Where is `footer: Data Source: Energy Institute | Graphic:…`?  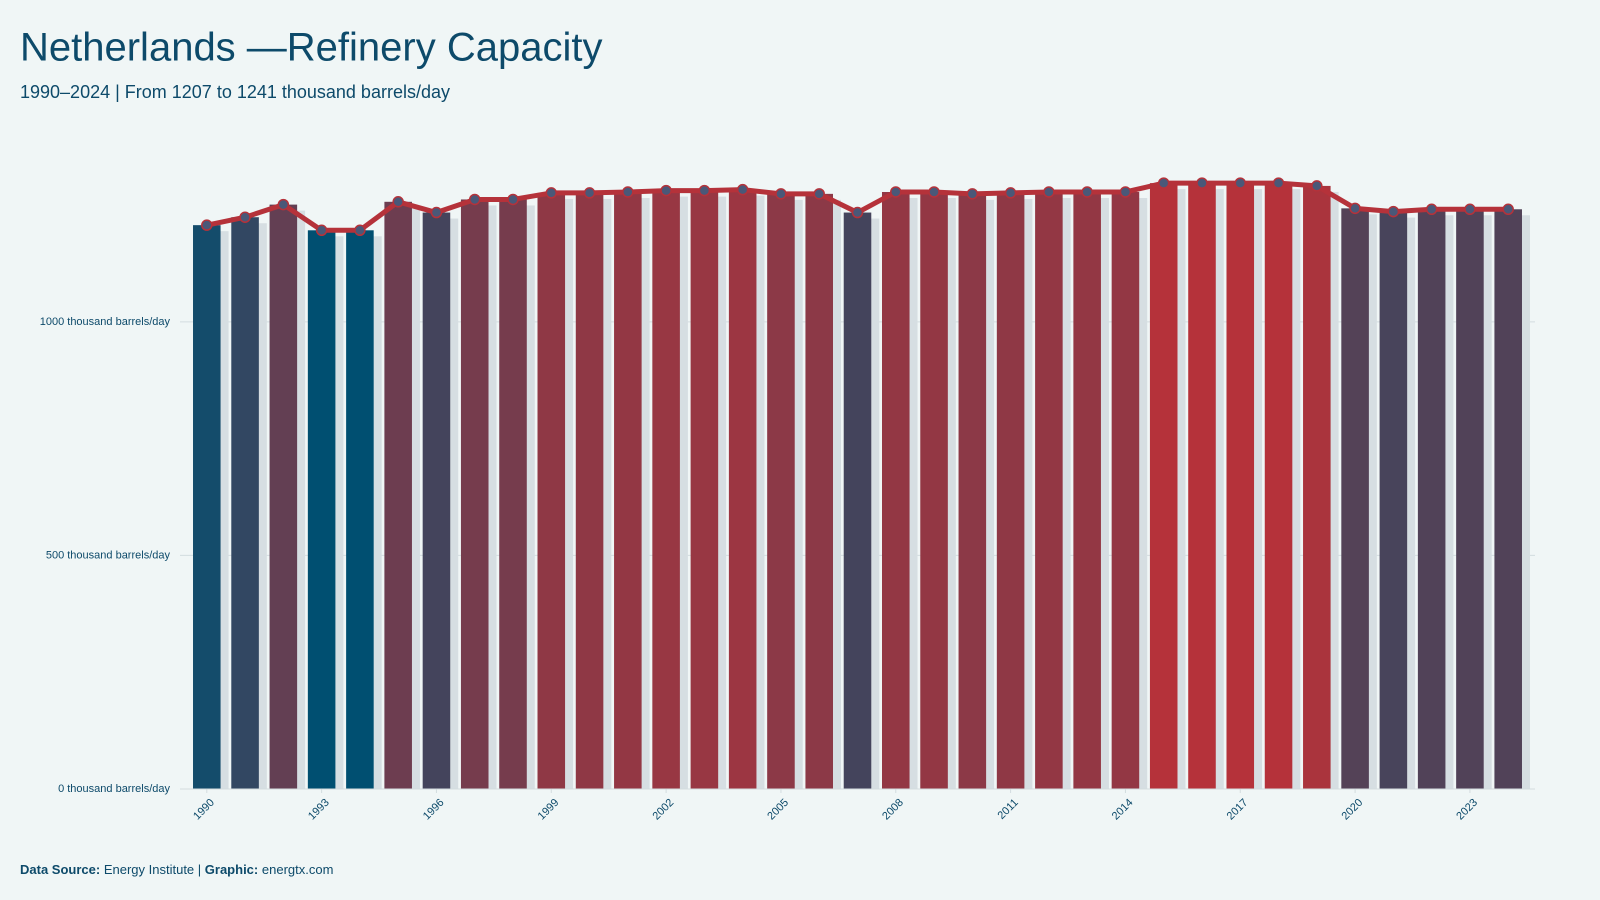
footer: Data Source: Energy Institute | Graphic:… is located at coordinates (176, 869).